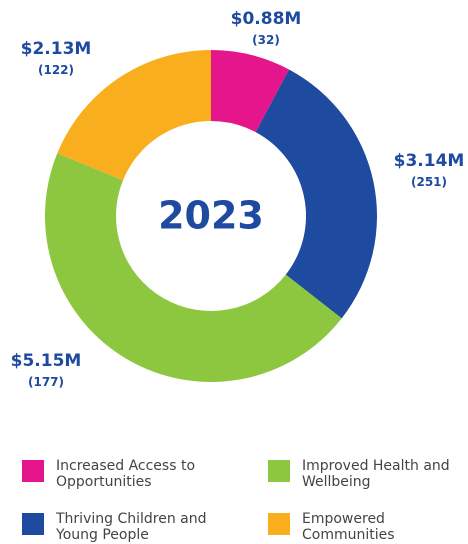 The height and width of the screenshot is (544, 468). I want to click on value-label: $0.88M, so click(266, 19).